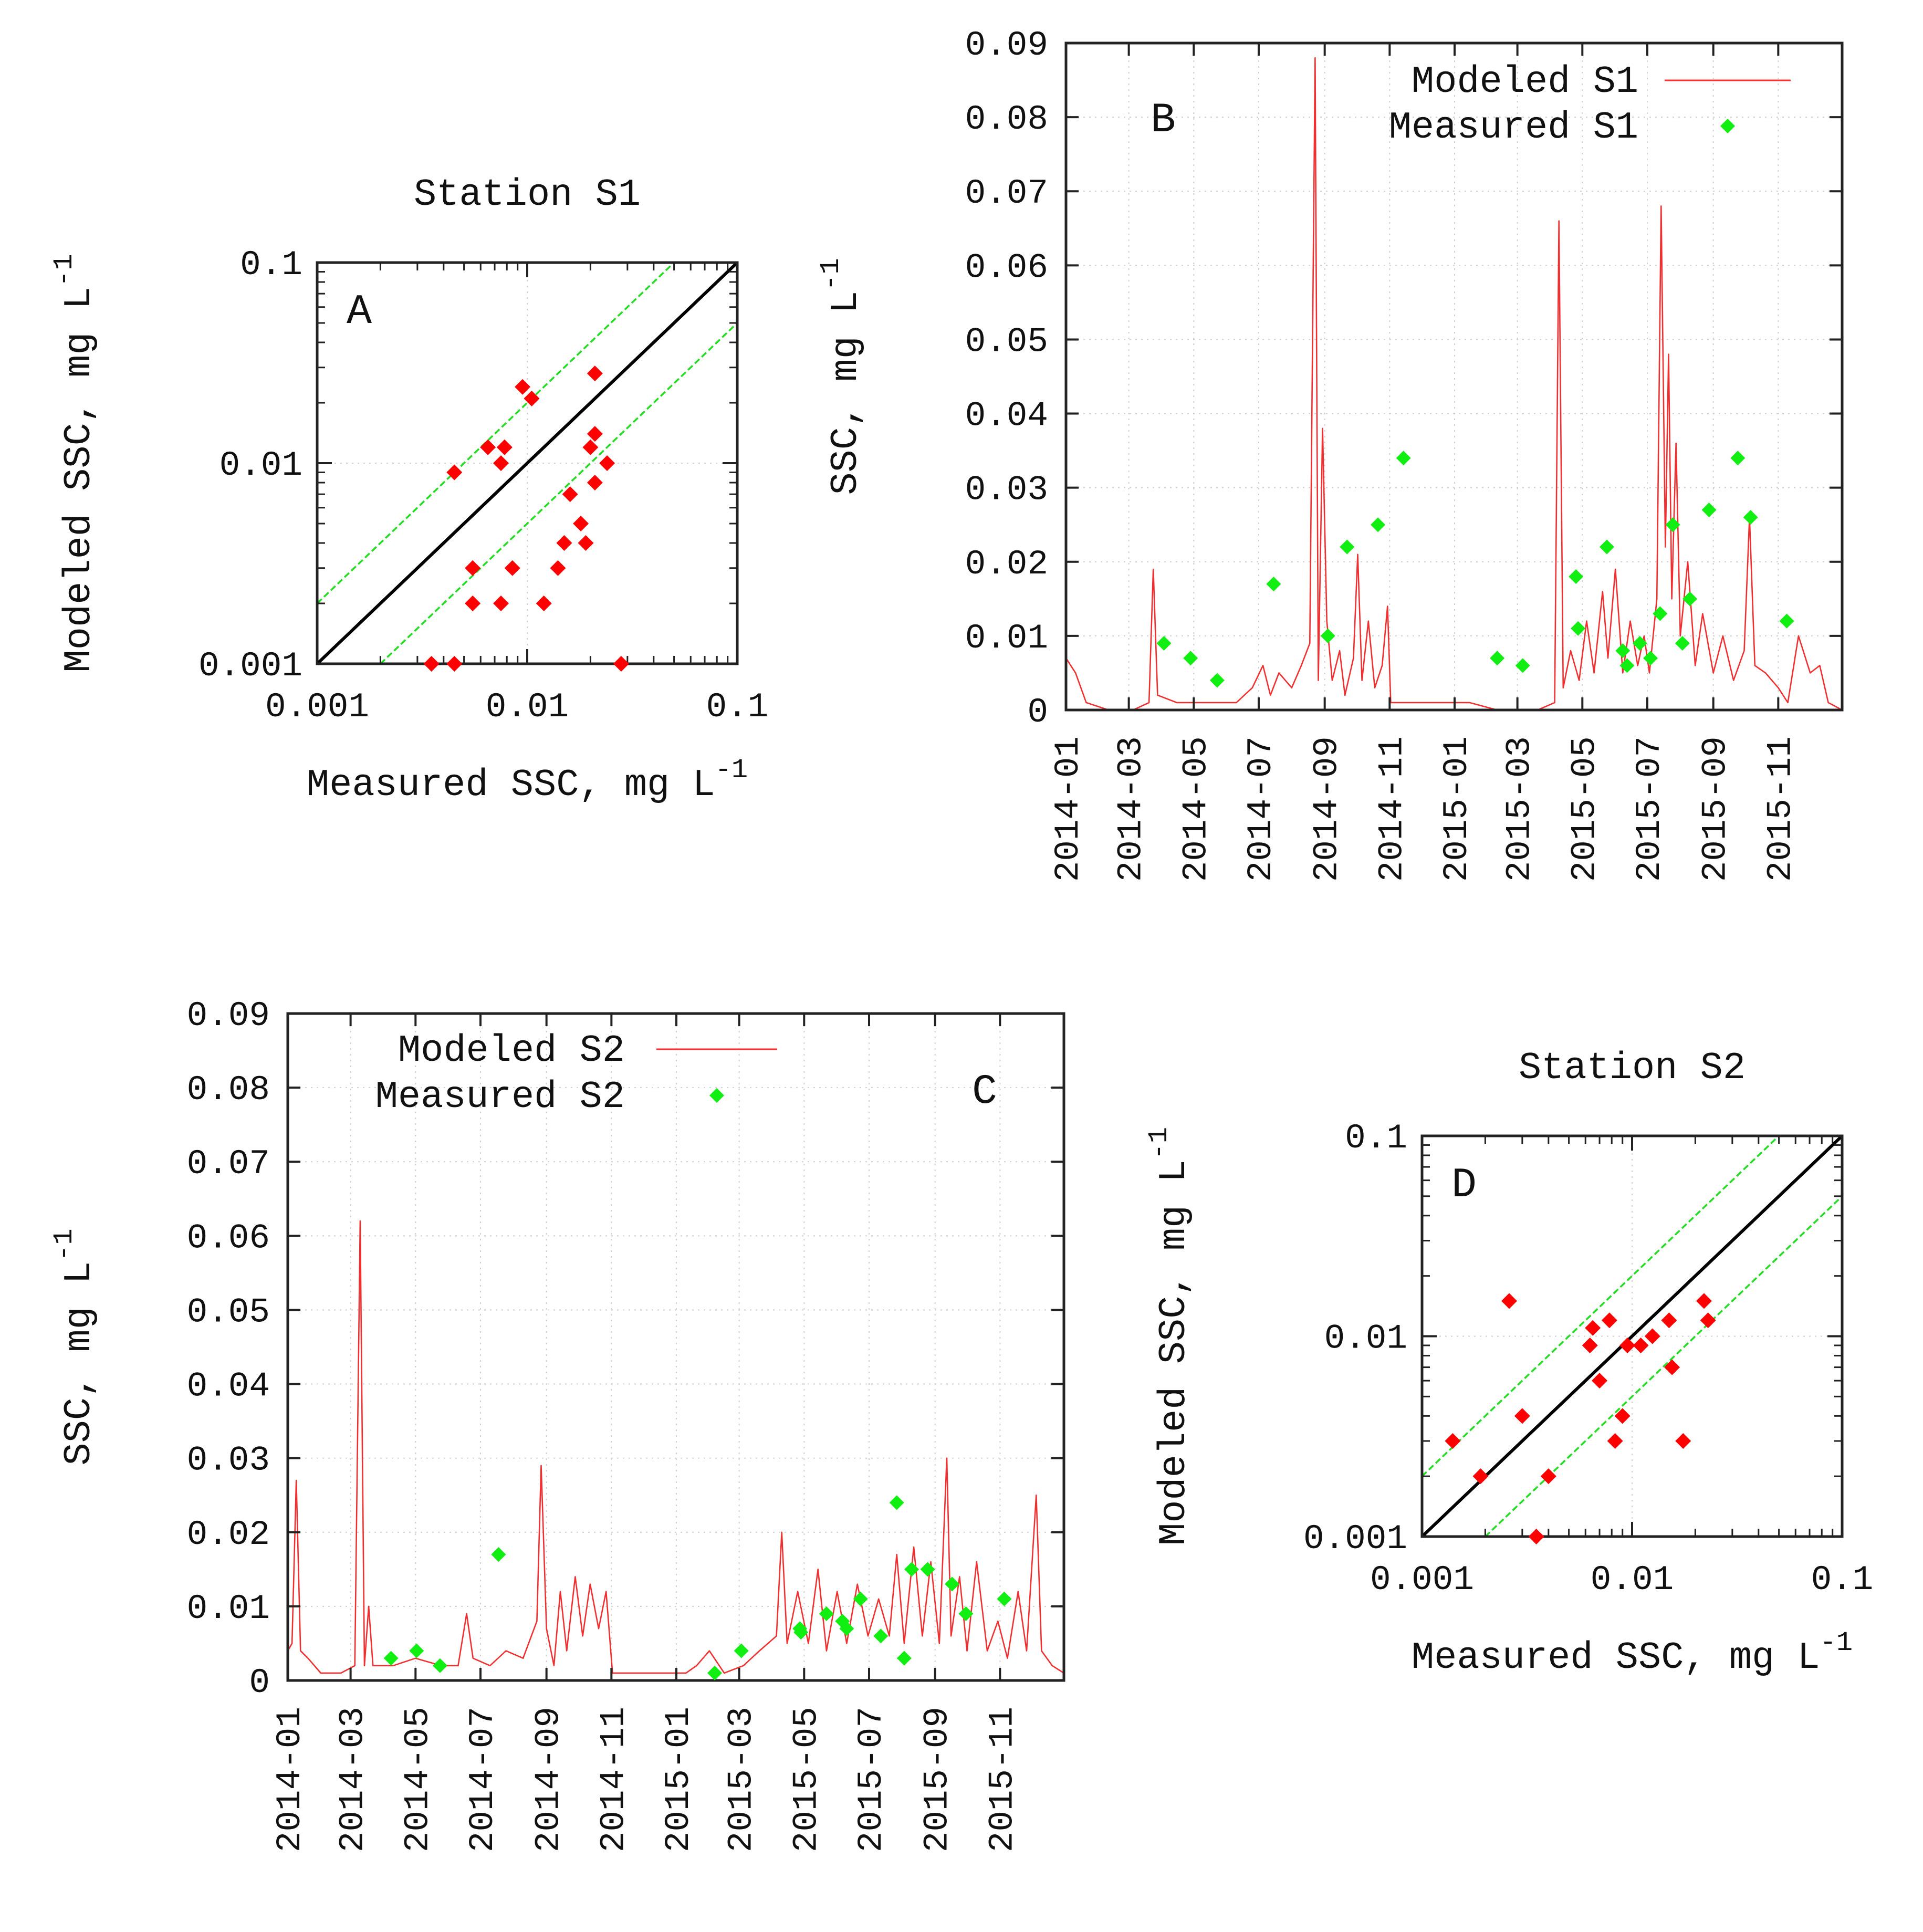 The width and height of the screenshot is (1923, 1932). I want to click on x-tick-label: 2014-07, so click(1261, 809).